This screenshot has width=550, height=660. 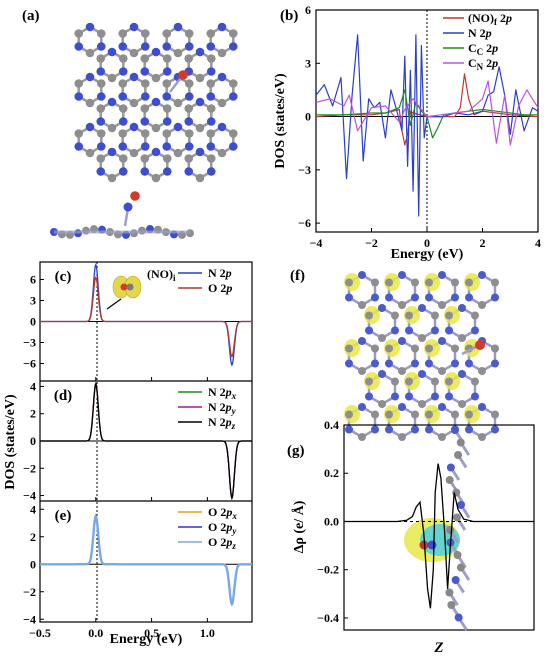 What do you see at coordinates (222, 543) in the screenshot?
I see `panel-e-legend-label: O 2pz` at bounding box center [222, 543].